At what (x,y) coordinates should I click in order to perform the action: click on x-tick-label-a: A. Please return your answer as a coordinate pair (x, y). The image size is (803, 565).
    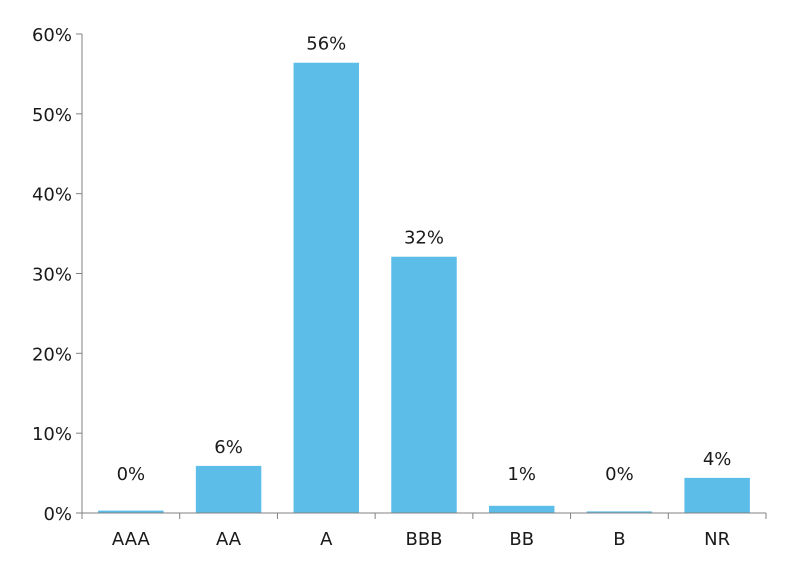
    Looking at the image, I should click on (326, 539).